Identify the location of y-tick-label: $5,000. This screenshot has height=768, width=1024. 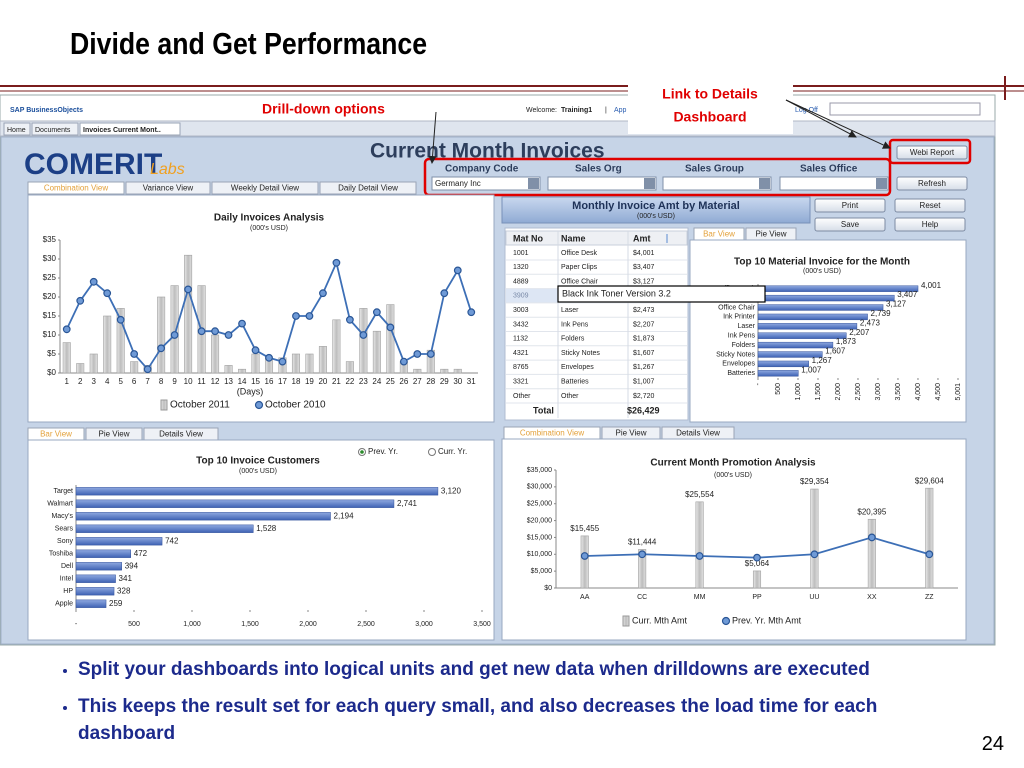
(542, 571).